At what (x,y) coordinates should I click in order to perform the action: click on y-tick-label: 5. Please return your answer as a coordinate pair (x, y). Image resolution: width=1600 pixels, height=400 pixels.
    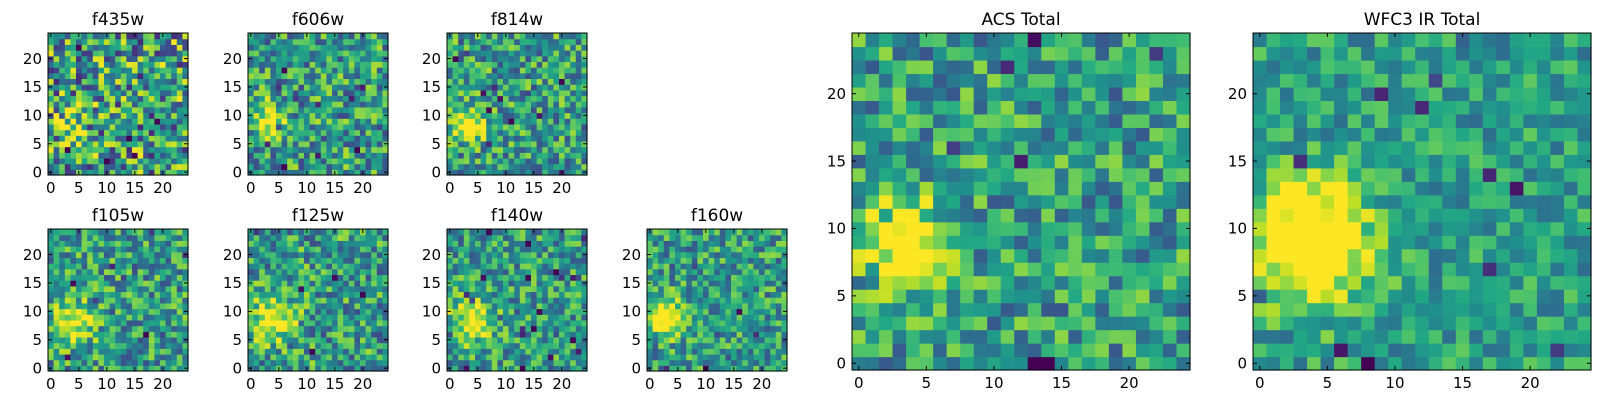
    Looking at the image, I should click on (37, 144).